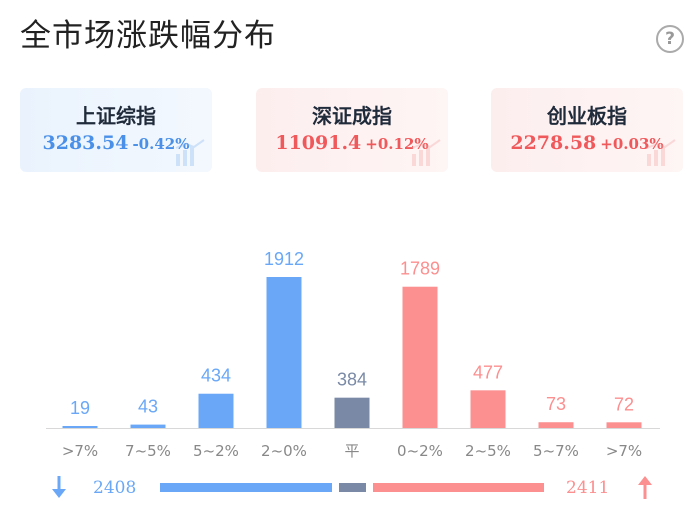 Image resolution: width=697 pixels, height=521 pixels. Describe the element at coordinates (352, 380) in the screenshot. I see `bar-value-label: 384` at that location.